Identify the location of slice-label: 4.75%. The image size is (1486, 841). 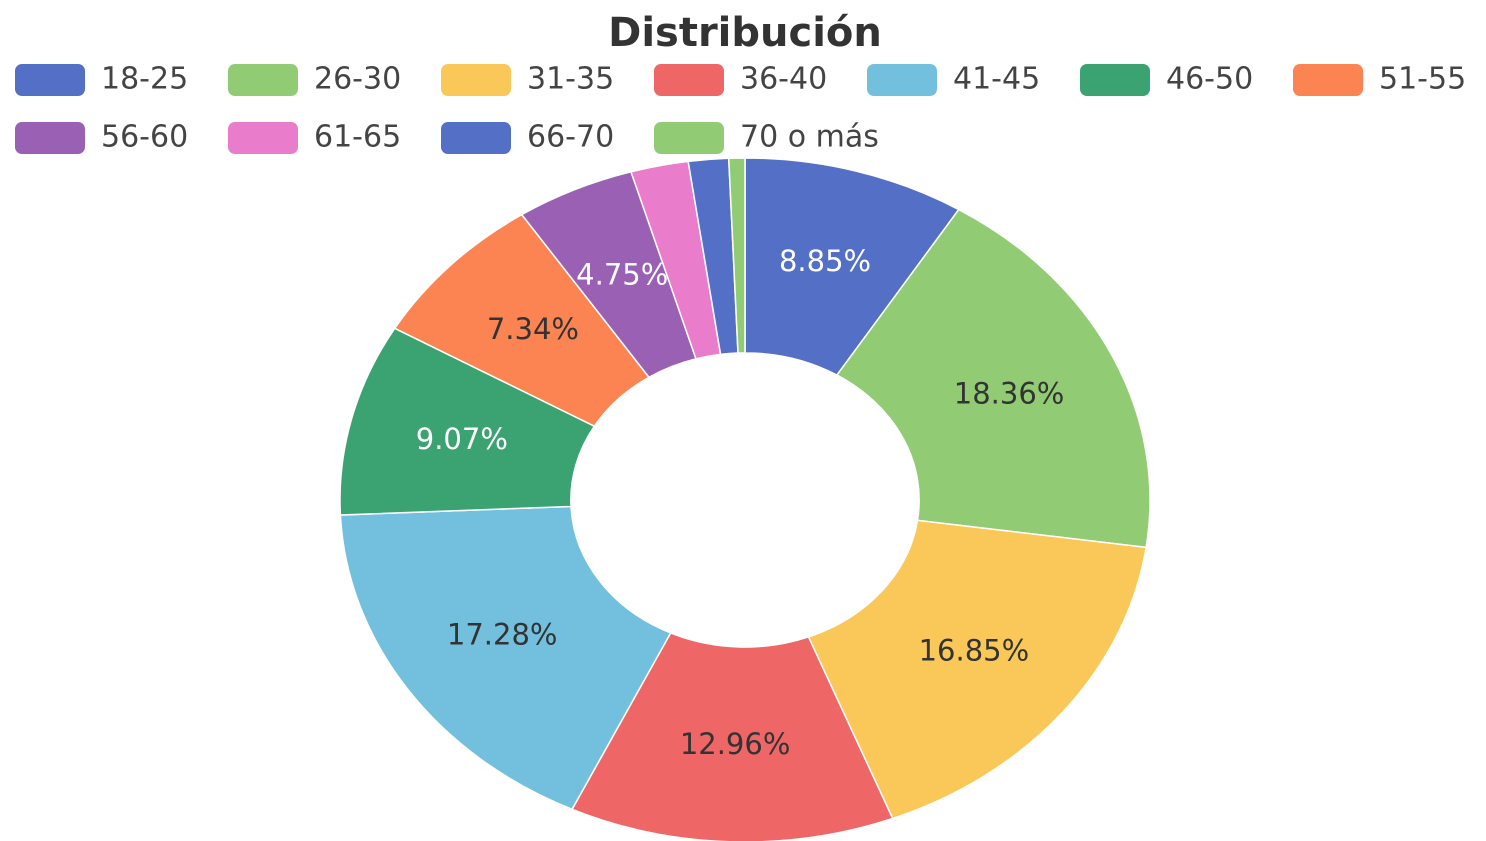
(622, 275).